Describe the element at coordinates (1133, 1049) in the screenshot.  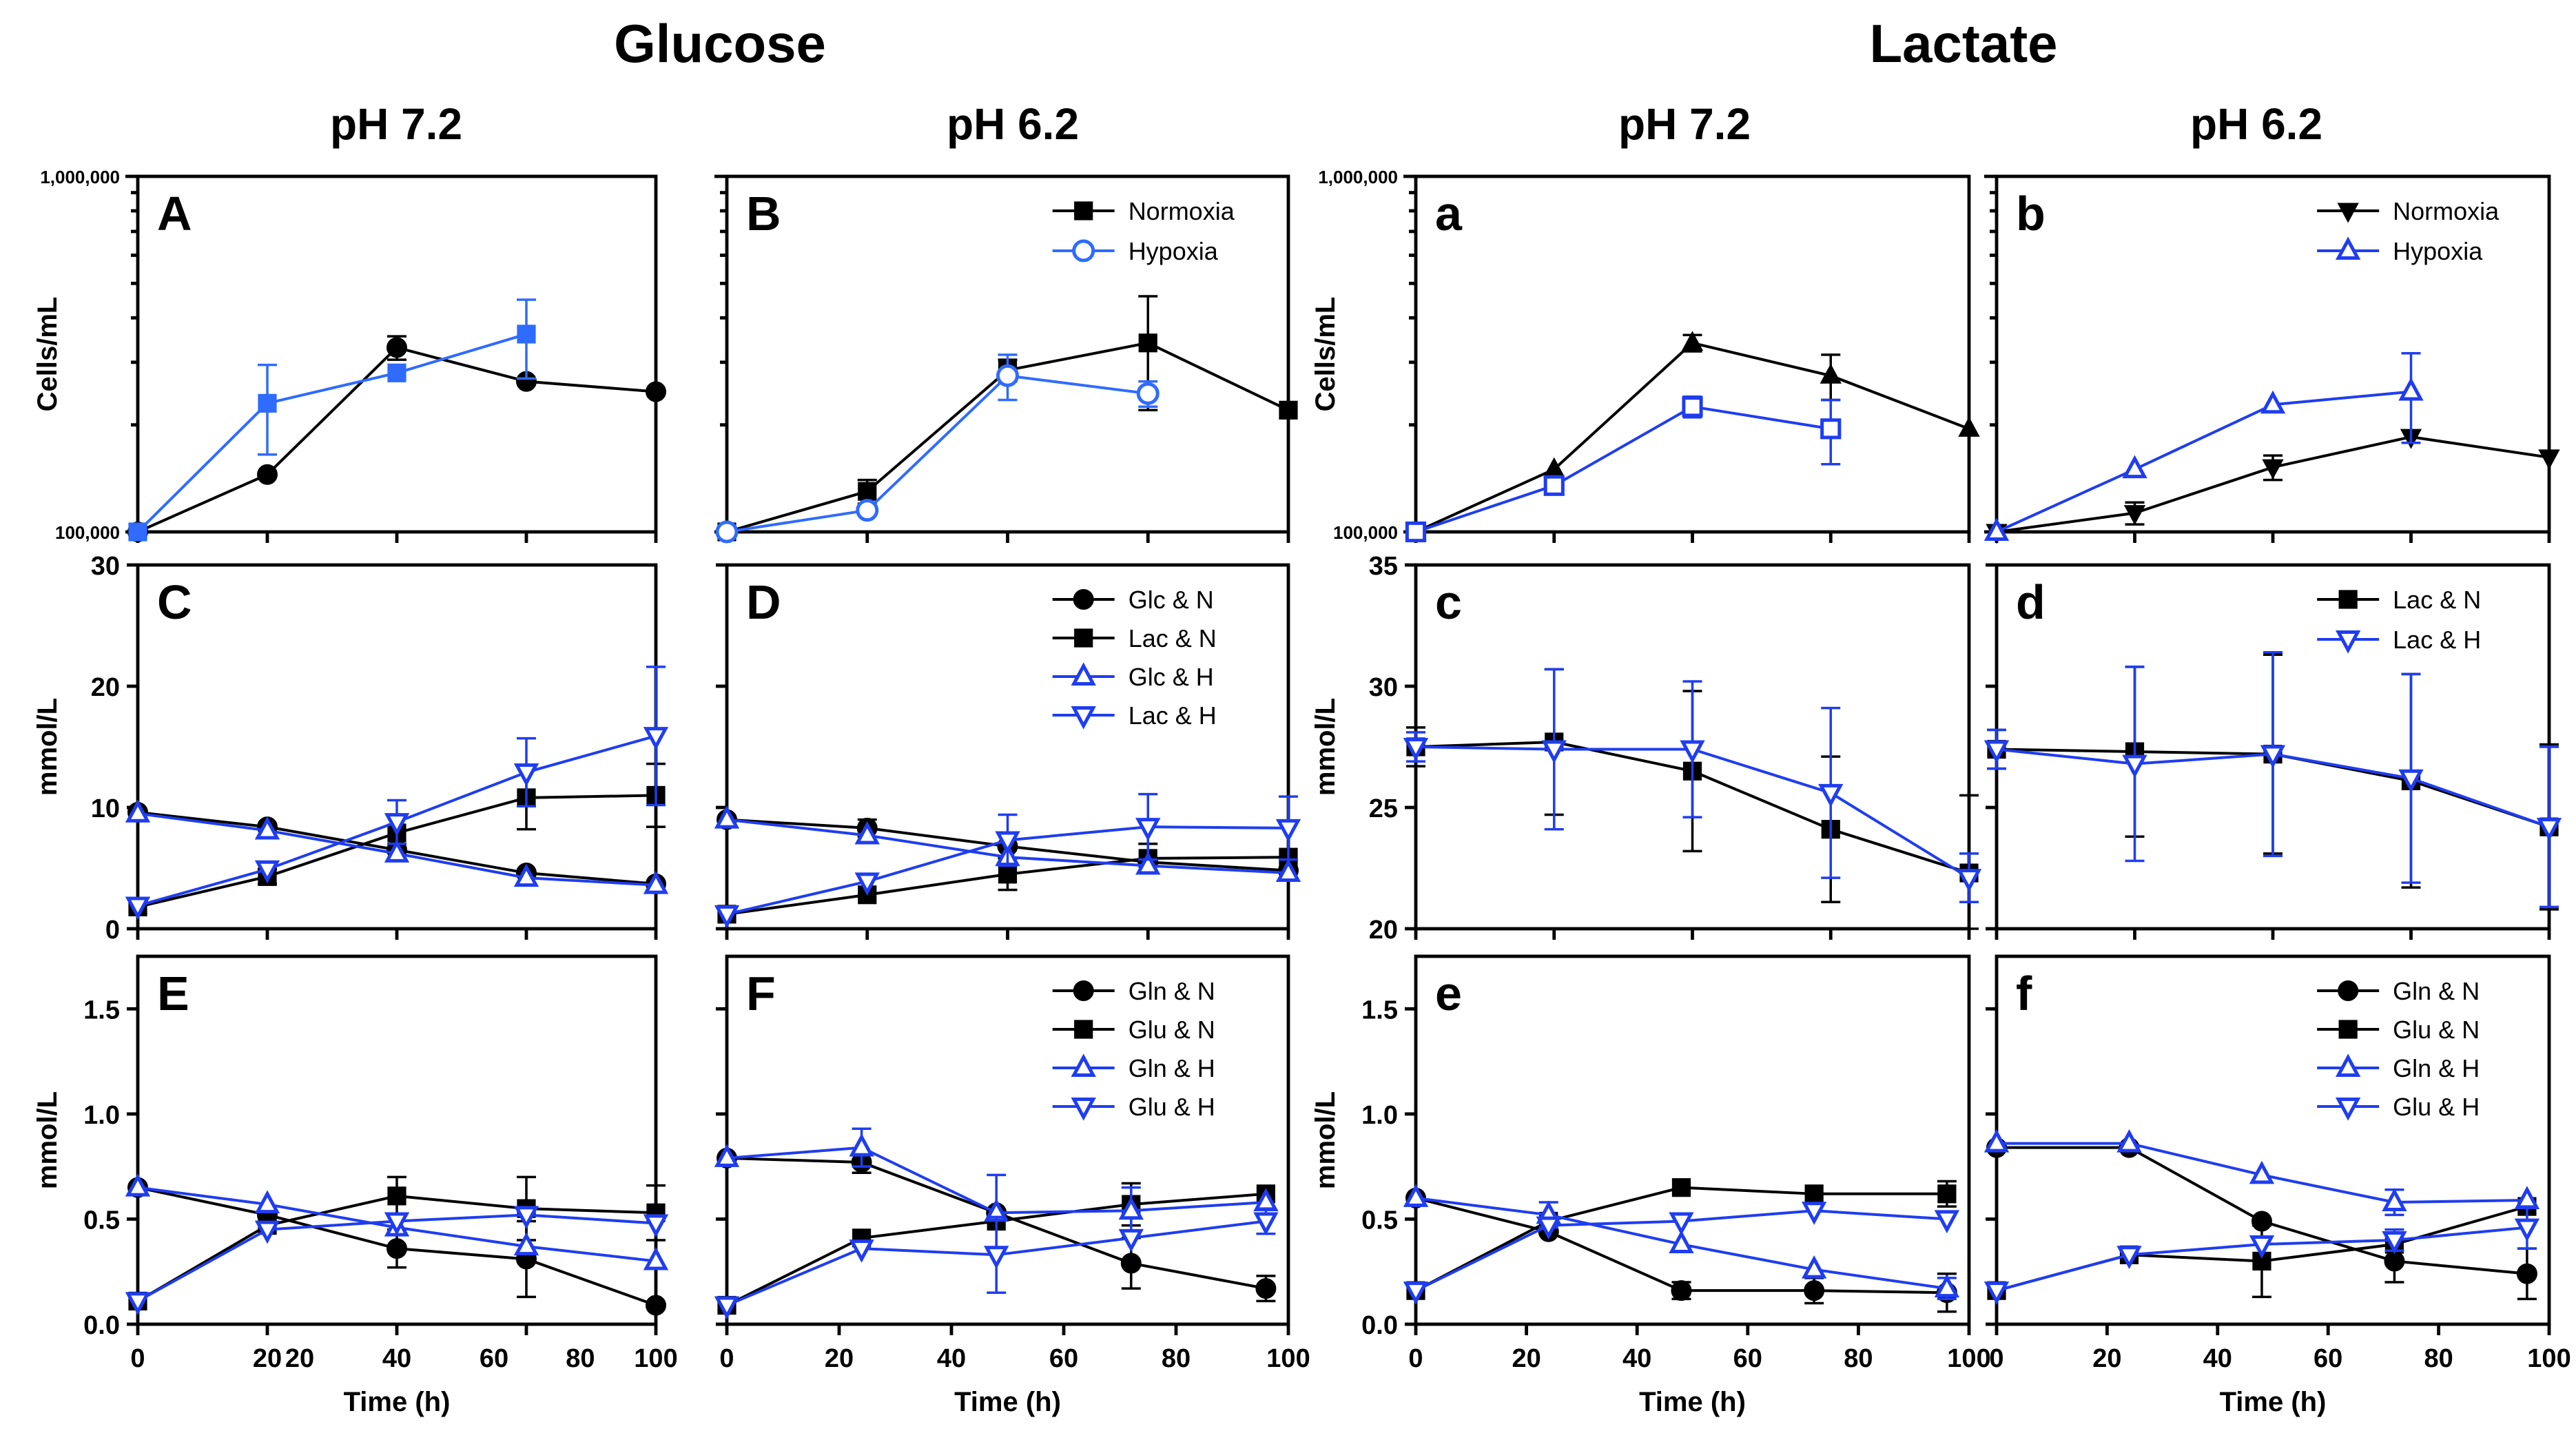
I see `legend: Gln & N Glu & N Gln & H Glu & H` at that location.